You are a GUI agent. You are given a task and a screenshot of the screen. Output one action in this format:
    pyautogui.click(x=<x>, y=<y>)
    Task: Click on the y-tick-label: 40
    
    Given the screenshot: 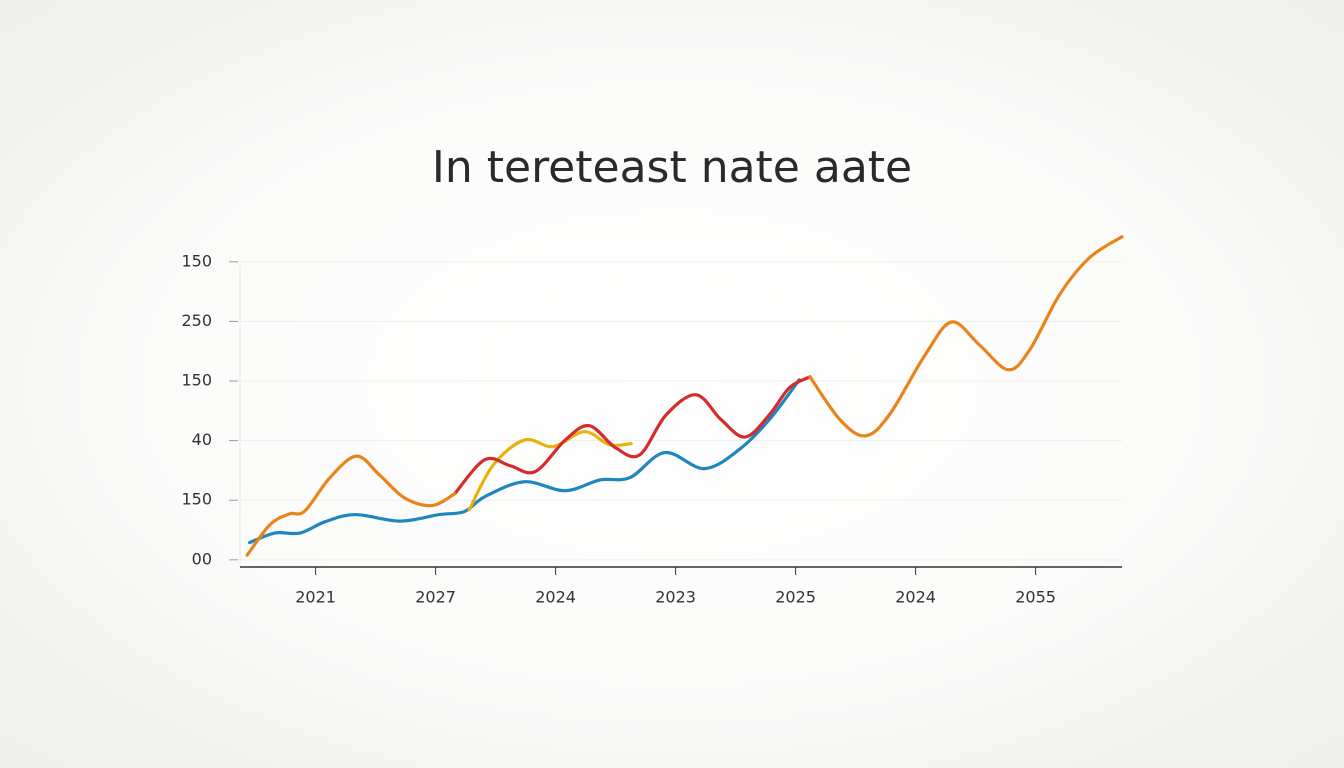 What is the action you would take?
    pyautogui.click(x=202, y=439)
    